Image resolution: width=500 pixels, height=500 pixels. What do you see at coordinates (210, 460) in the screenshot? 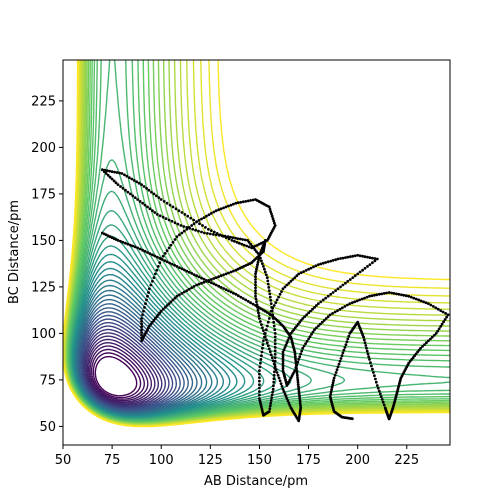
I see `x-tick-label: 125` at bounding box center [210, 460].